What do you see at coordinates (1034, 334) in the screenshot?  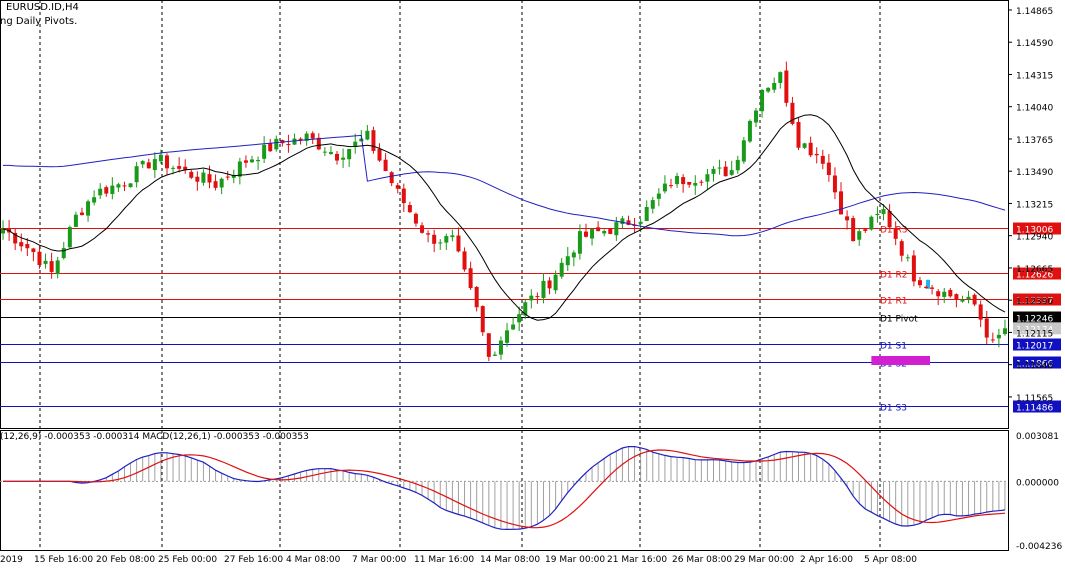 I see `price-tick-label: 1.12115` at bounding box center [1034, 334].